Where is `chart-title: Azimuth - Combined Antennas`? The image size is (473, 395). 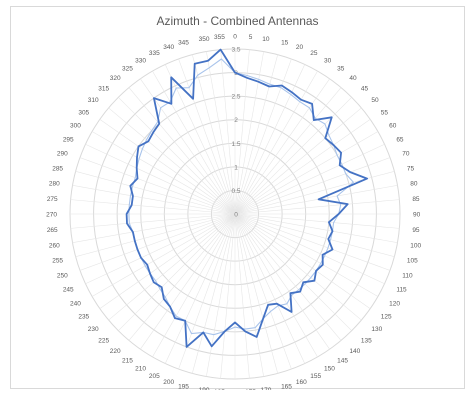 chart-title: Azimuth - Combined Antennas is located at coordinates (237, 21).